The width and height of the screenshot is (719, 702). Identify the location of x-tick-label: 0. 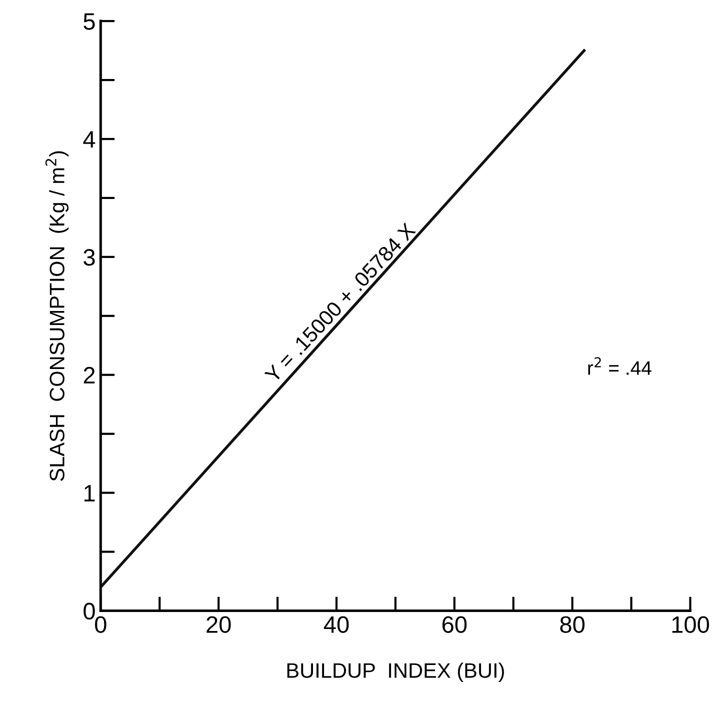
(100, 624).